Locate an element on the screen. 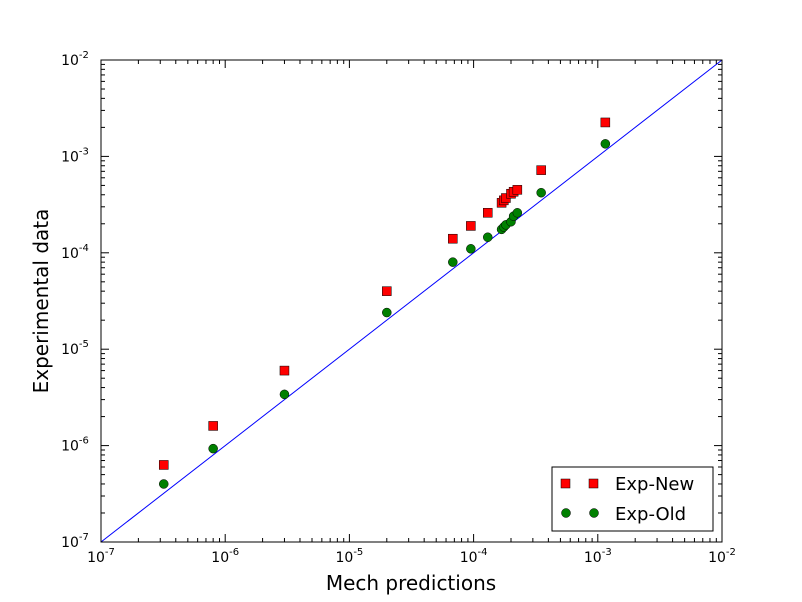 This screenshot has width=802, height=602. legend-label-exp-new: Exp-New is located at coordinates (654, 484).